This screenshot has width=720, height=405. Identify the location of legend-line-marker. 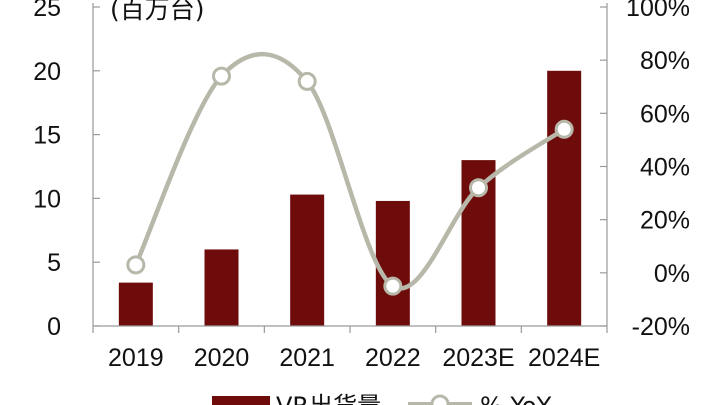
(440, 399).